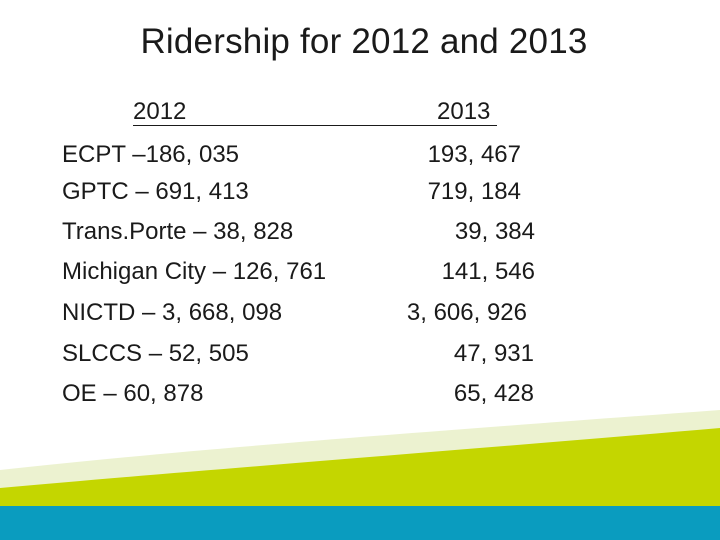 The image size is (720, 540). Describe the element at coordinates (364, 41) in the screenshot. I see `slide-title: Ridership for 2012 and 2013` at that location.